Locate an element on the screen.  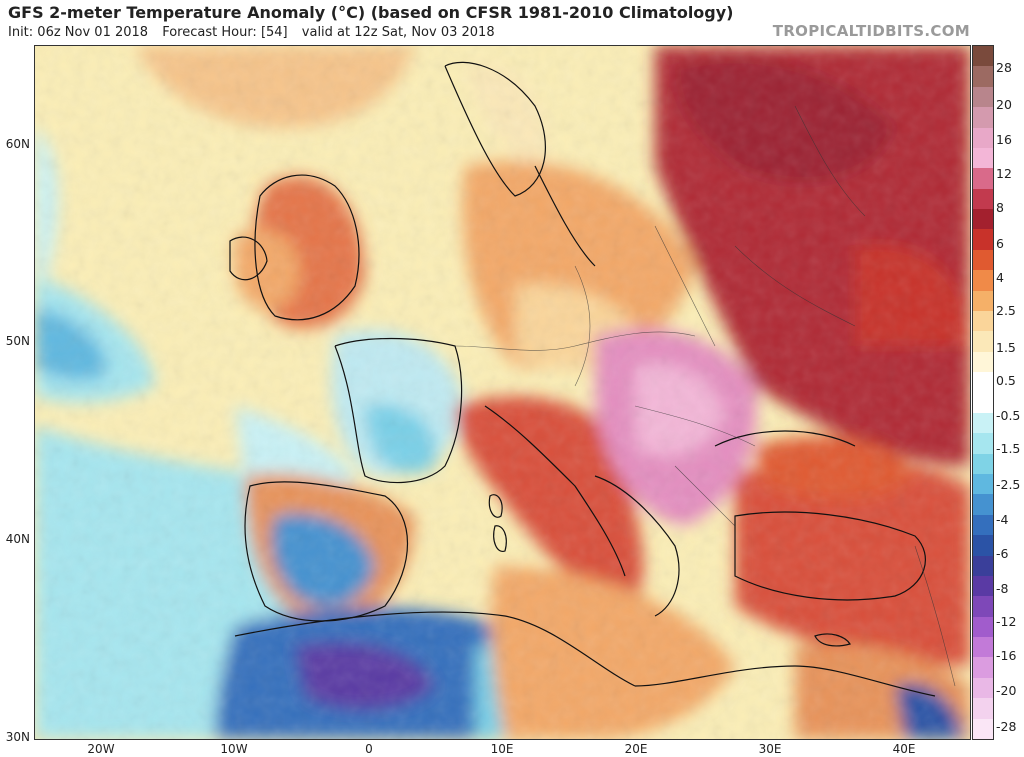
lat-label-30n: 30N is located at coordinates (17, 737).